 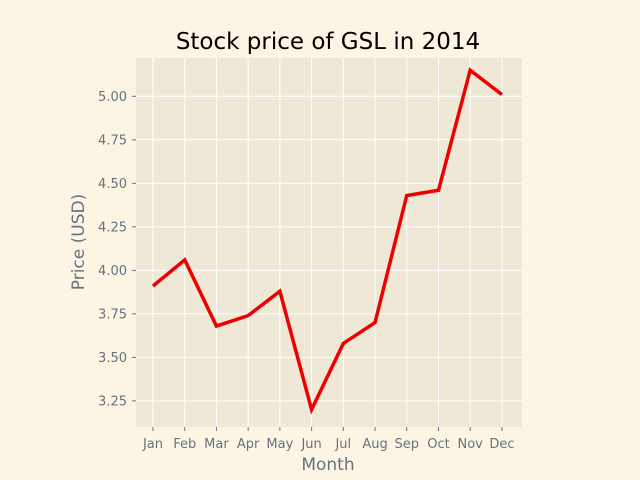 I want to click on x-tick-label: Nov, so click(x=471, y=444).